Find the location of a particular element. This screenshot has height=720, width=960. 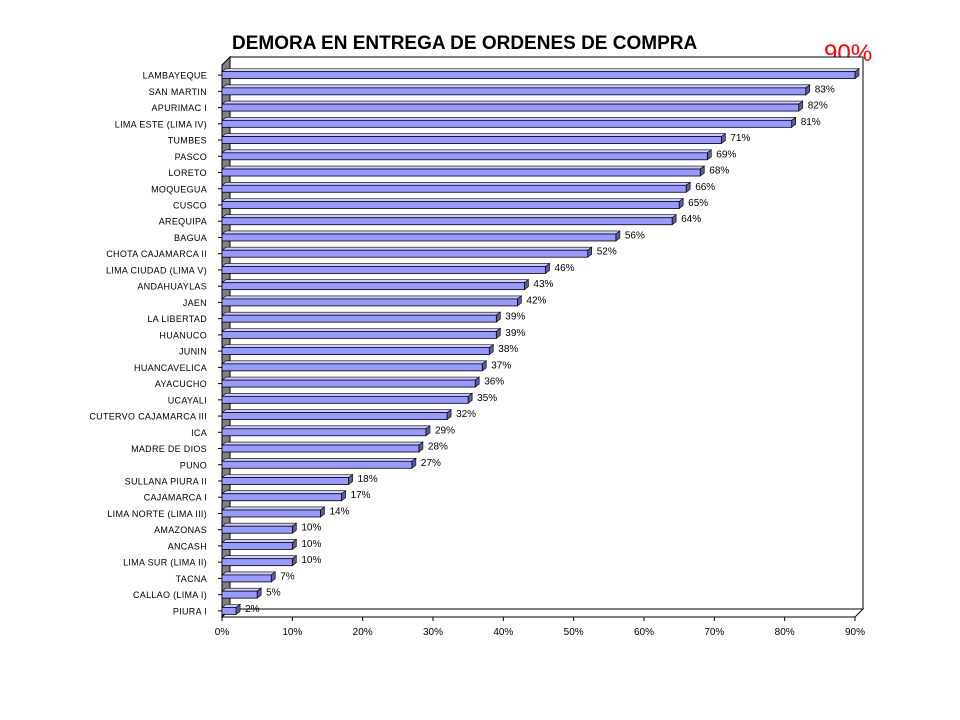

data-label: 2% is located at coordinates (252, 609).